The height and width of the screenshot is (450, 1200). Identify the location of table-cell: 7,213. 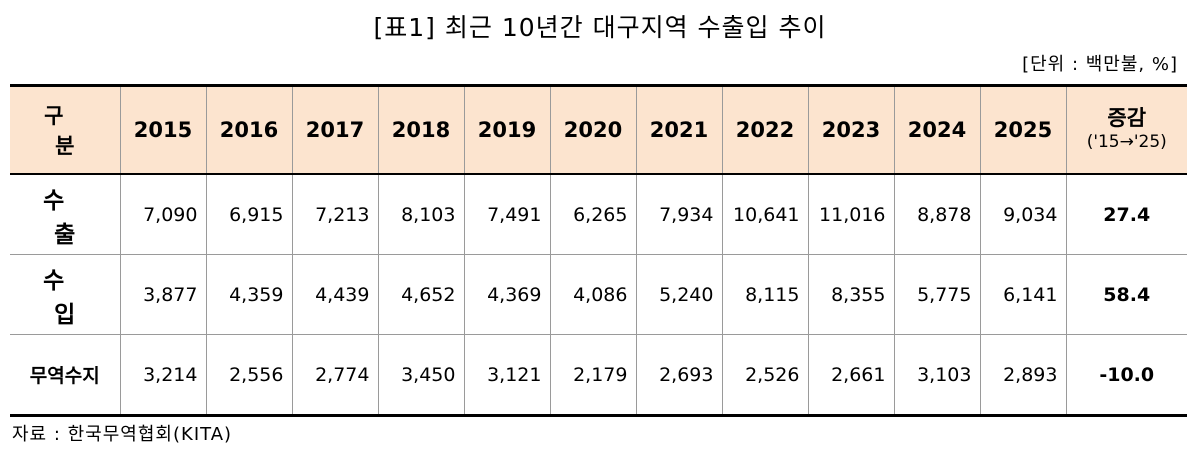
(335, 214).